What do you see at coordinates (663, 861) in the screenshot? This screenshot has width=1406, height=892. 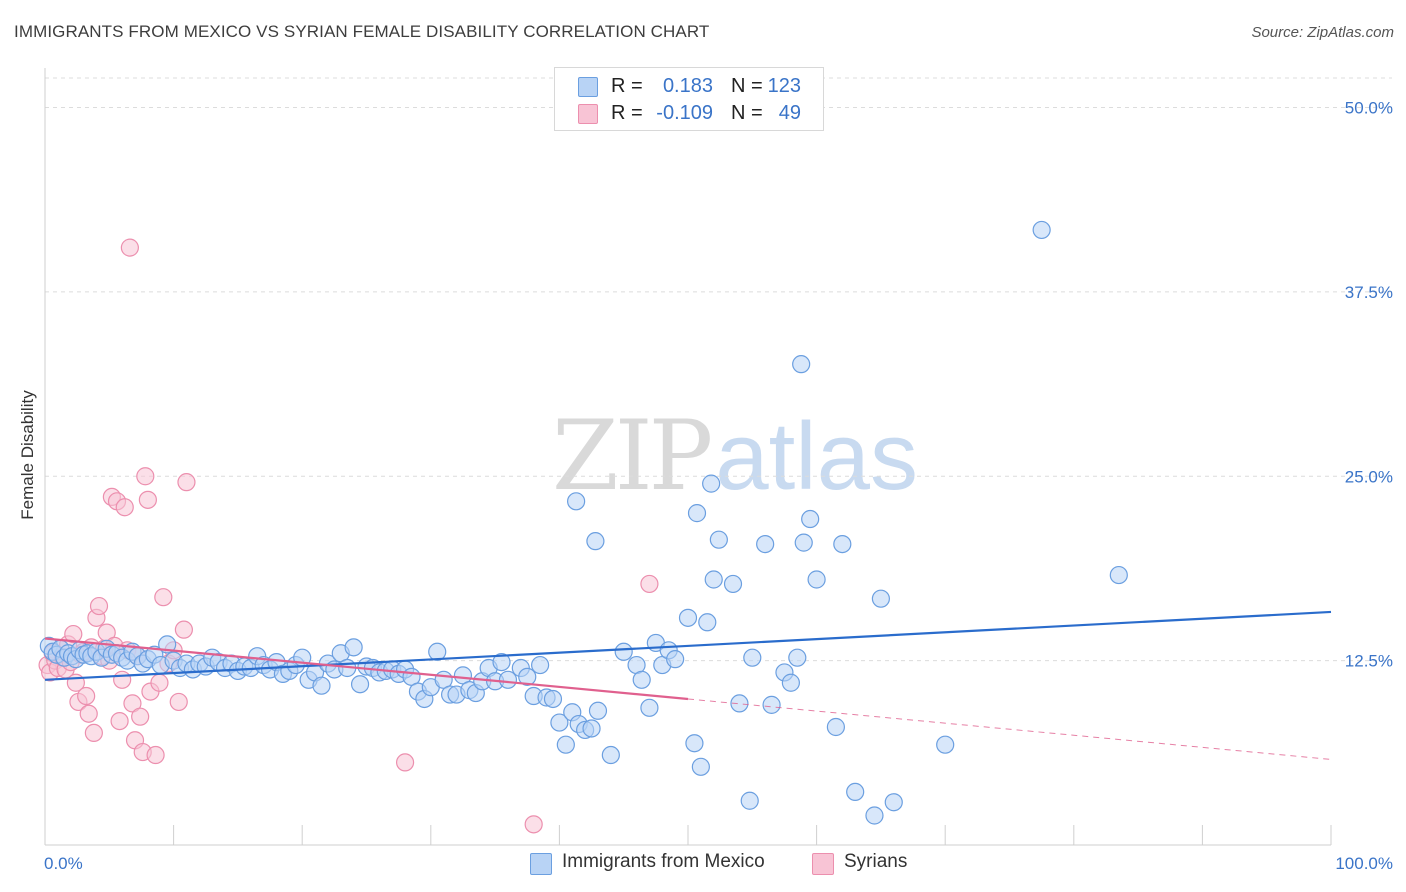 I see `legend-label-mexico: Immigrants from Mexico` at bounding box center [663, 861].